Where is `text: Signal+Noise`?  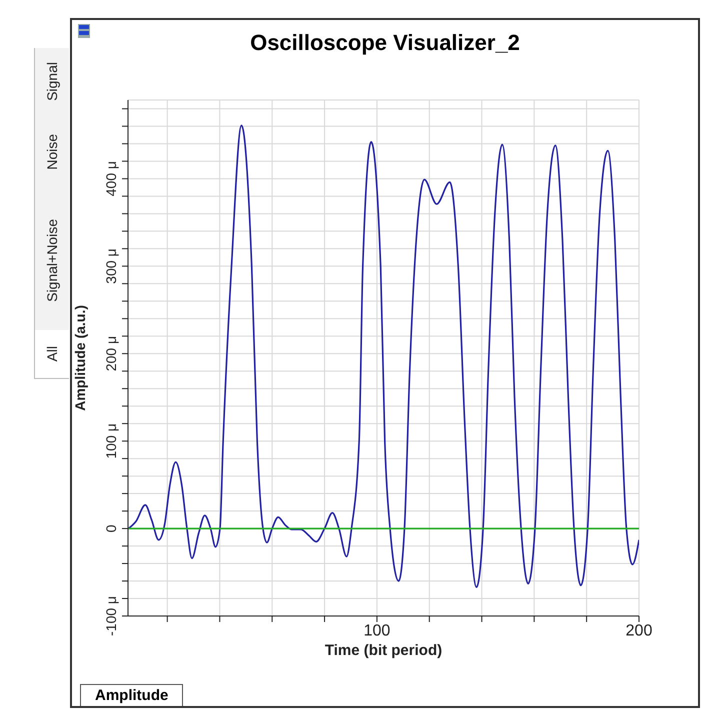 text: Signal+Noise is located at coordinates (52, 260).